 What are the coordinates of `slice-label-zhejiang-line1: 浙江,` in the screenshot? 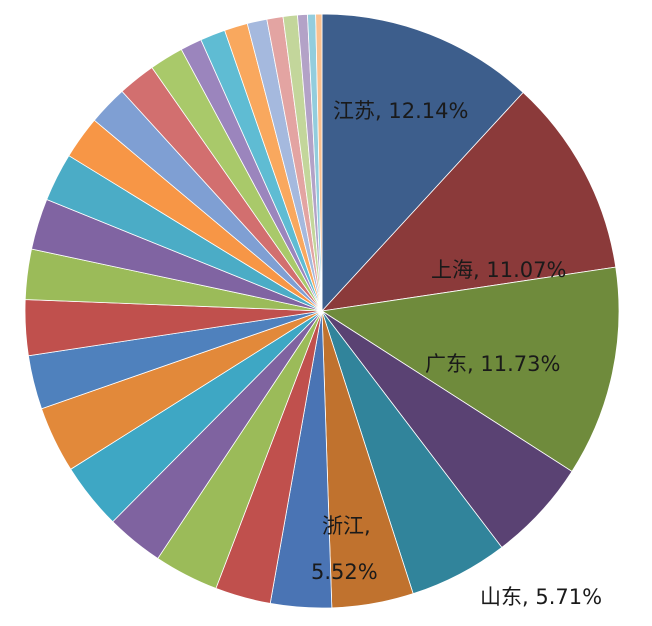 It's located at (346, 526).